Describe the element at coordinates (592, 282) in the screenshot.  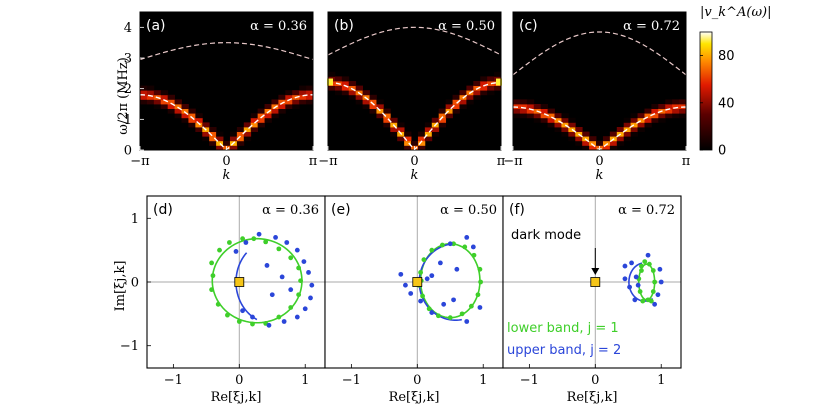
I see `scatter-frame` at that location.